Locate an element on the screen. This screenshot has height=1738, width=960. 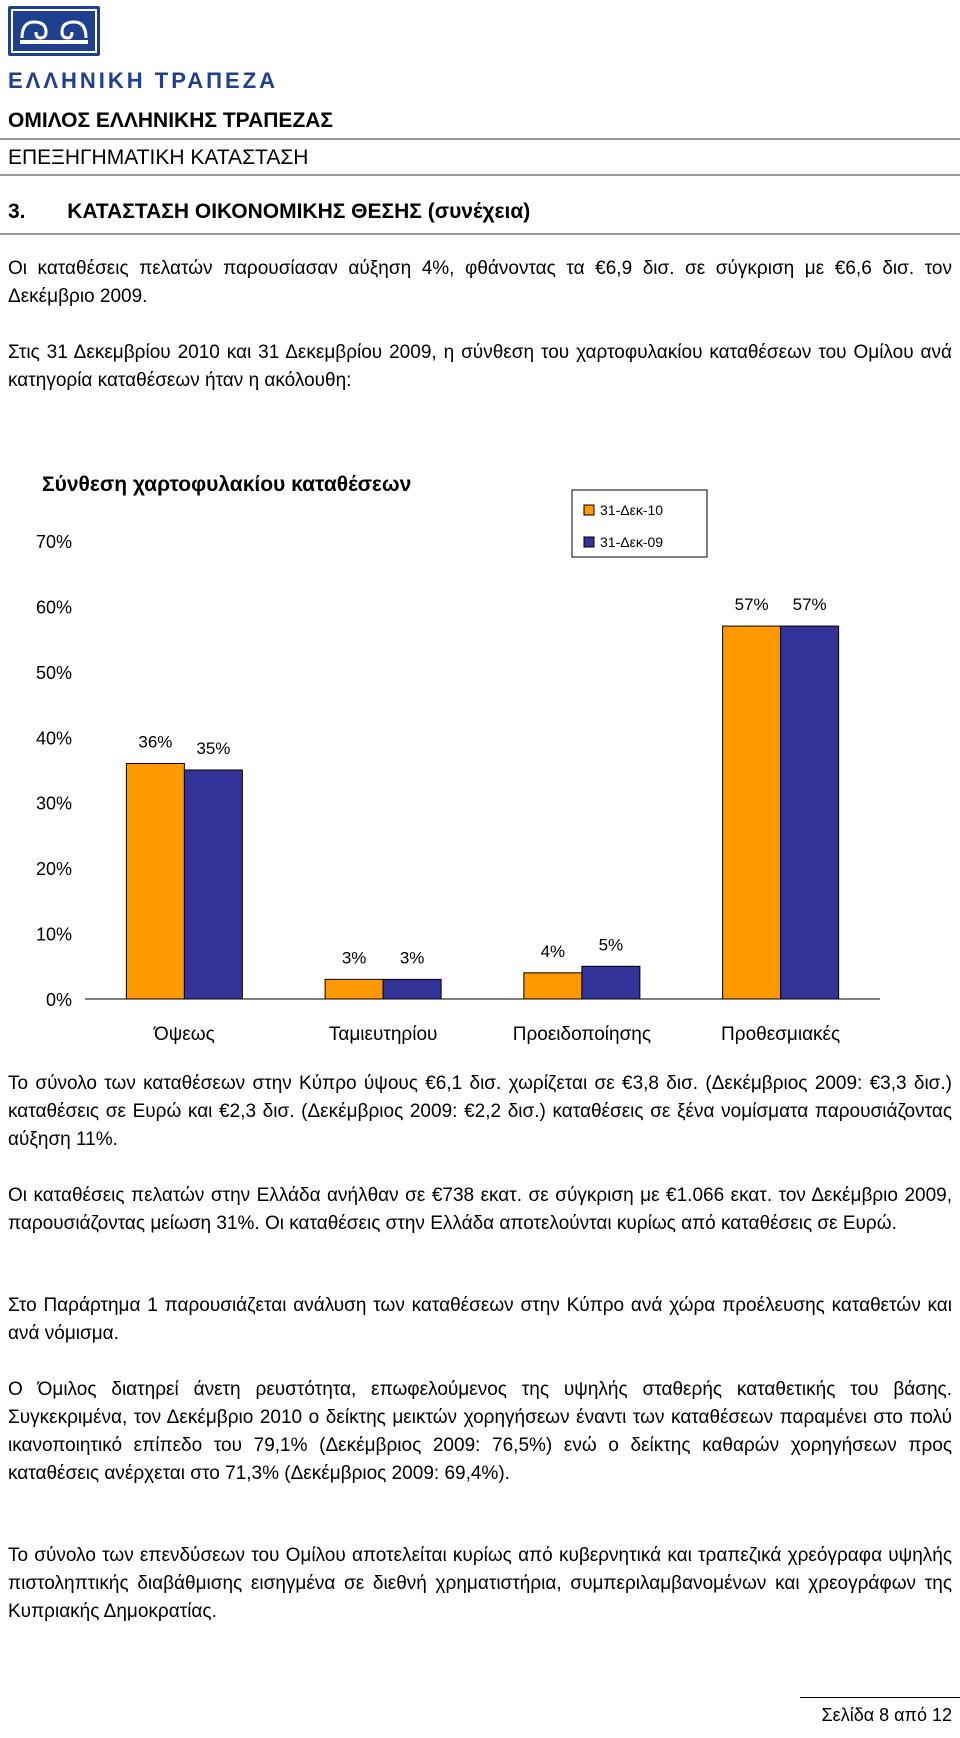
data-label: 36% is located at coordinates (155, 741).